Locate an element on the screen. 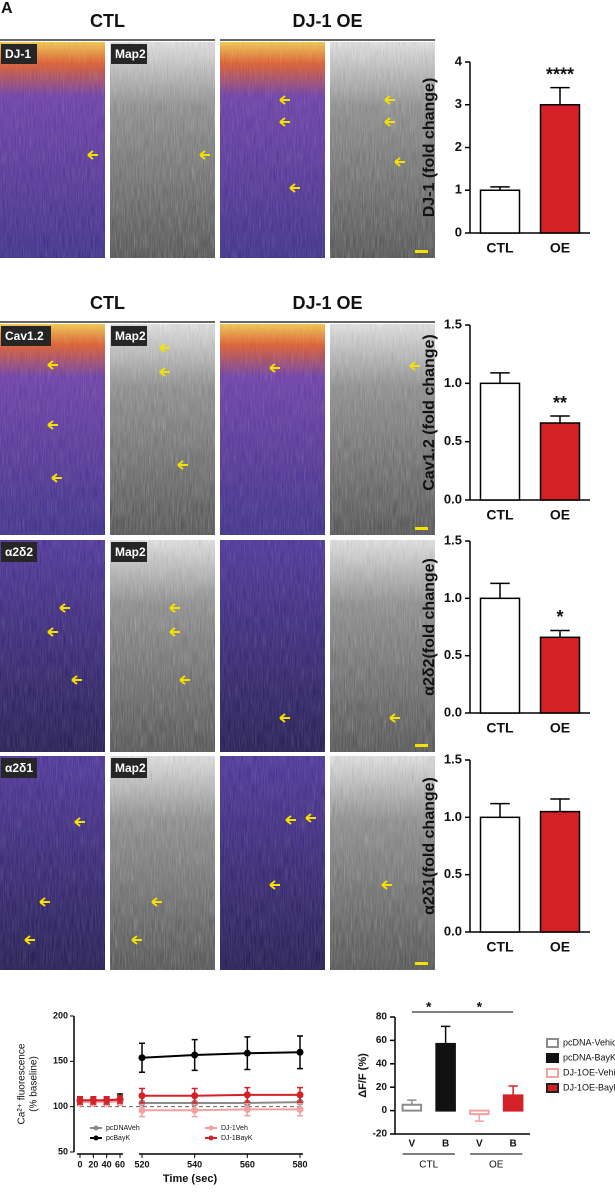 This screenshot has height=1196, width=615. x-tick-label: B is located at coordinates (445, 1144).